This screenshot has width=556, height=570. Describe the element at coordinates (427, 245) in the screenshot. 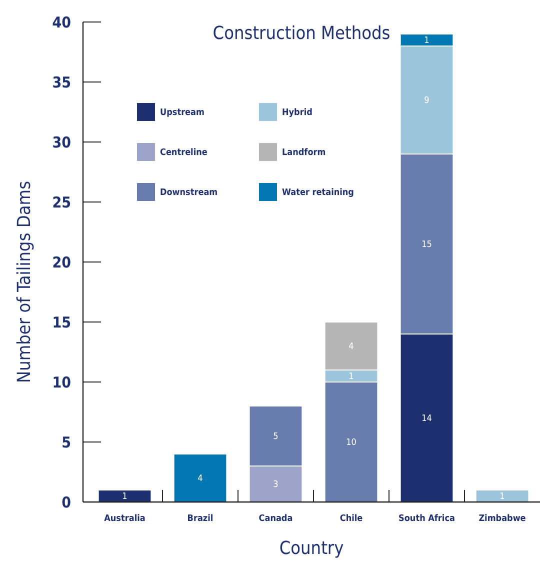

I see `data-label: 15` at that location.